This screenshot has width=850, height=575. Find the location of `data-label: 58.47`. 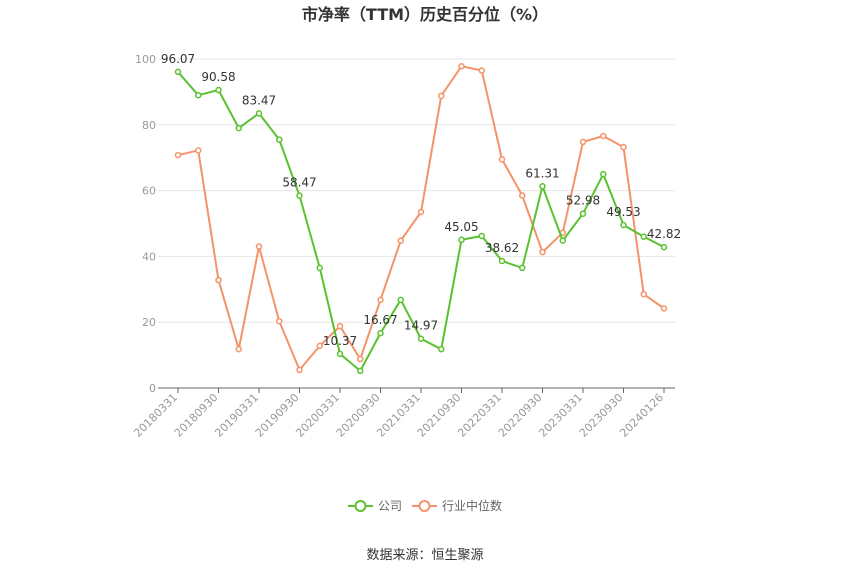

data-label: 58.47 is located at coordinates (299, 183).